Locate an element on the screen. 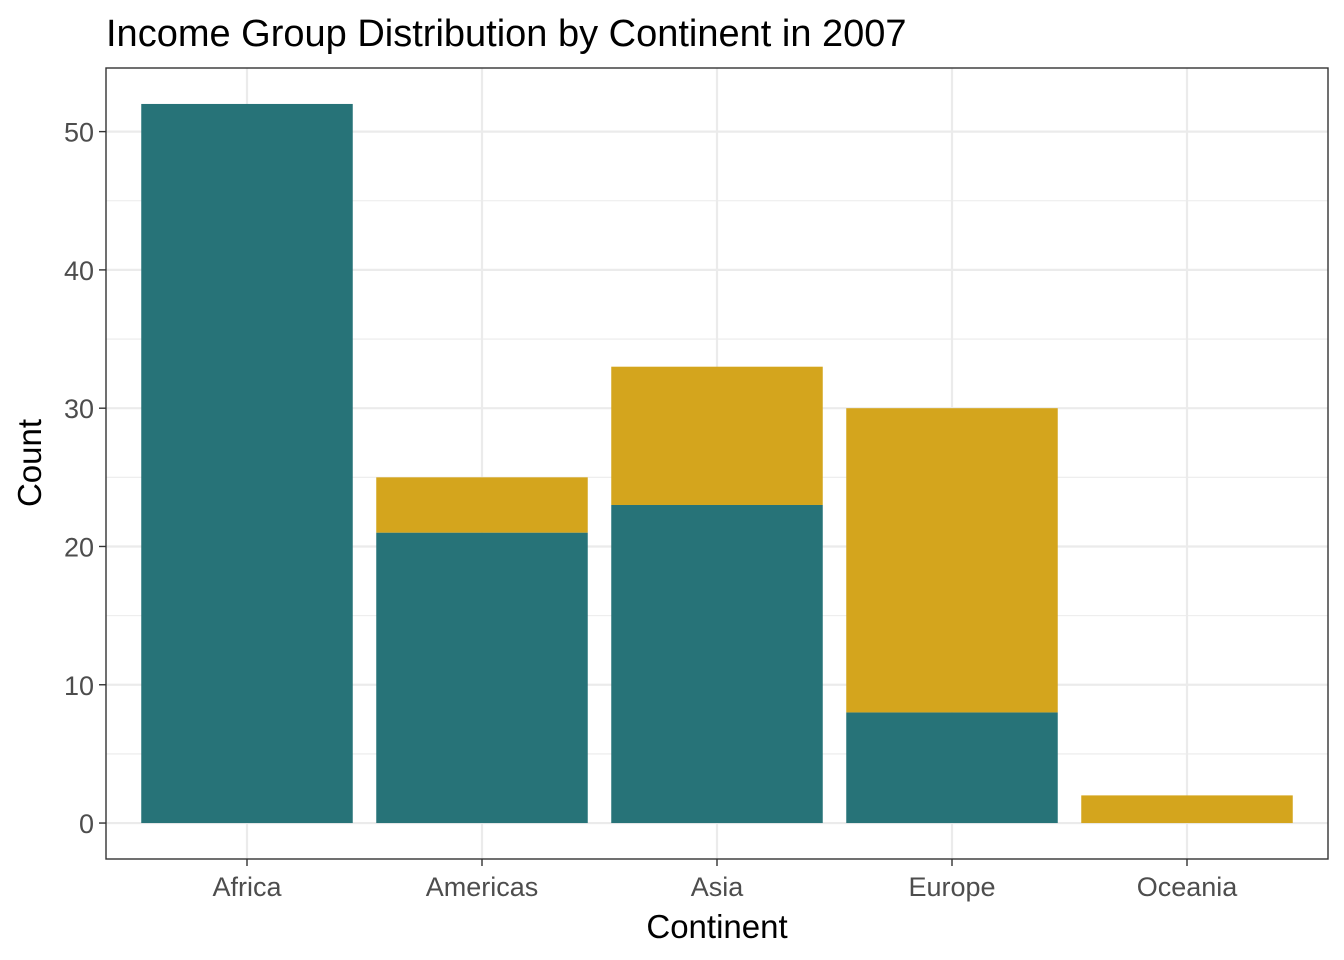  x-tick-label: Americas is located at coordinates (482, 887).